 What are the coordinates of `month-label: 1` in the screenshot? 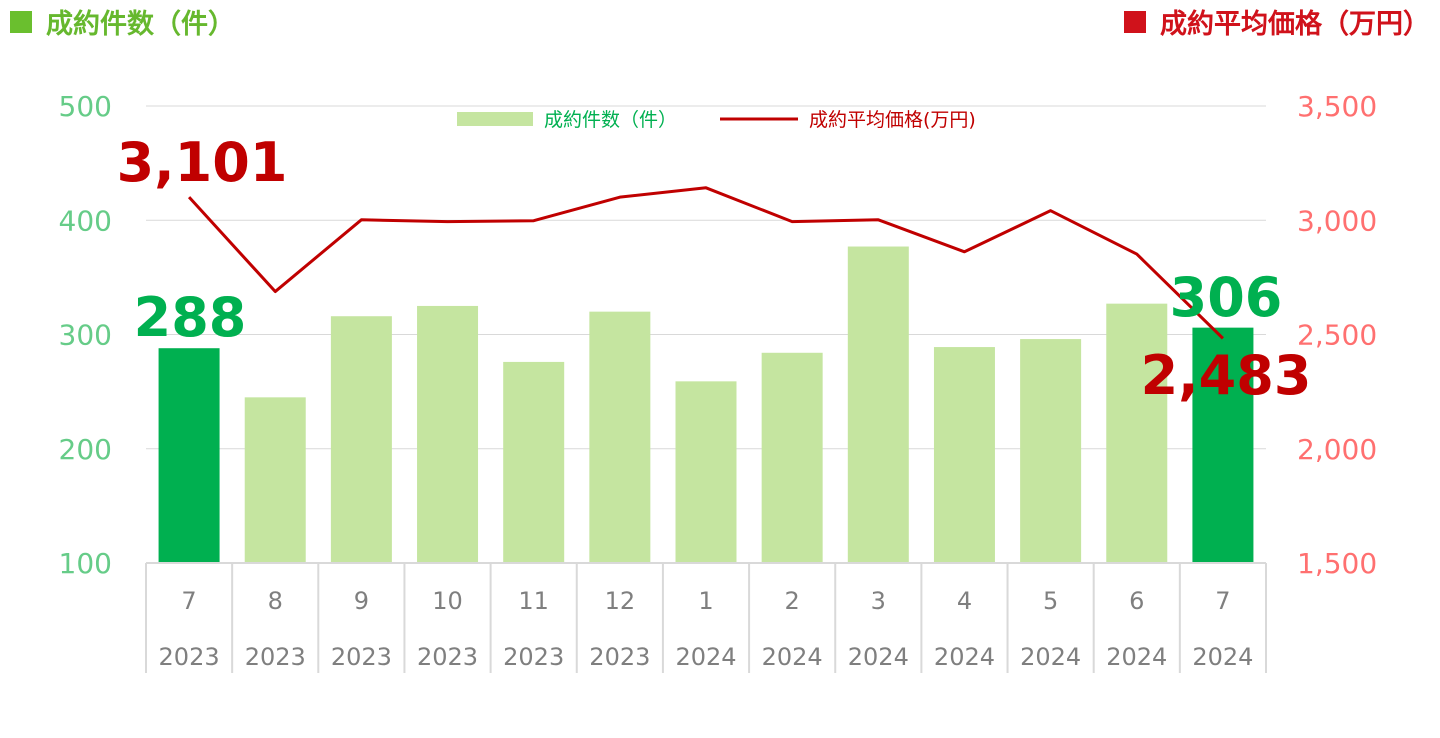 It's located at (705, 601).